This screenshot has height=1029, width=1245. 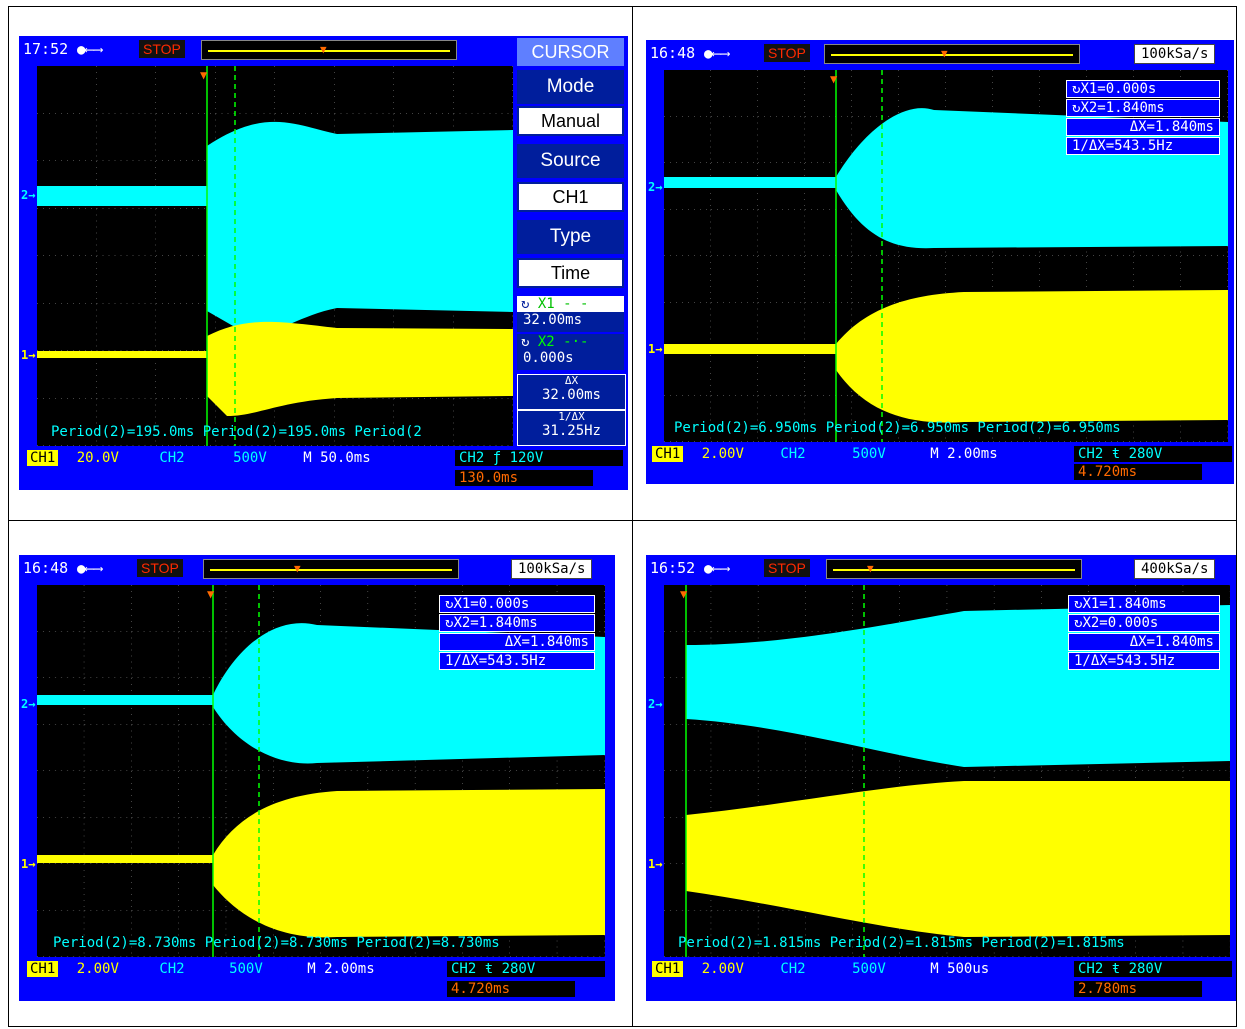 What do you see at coordinates (97, 458) in the screenshot?
I see `ch1-scale: 20.0V` at bounding box center [97, 458].